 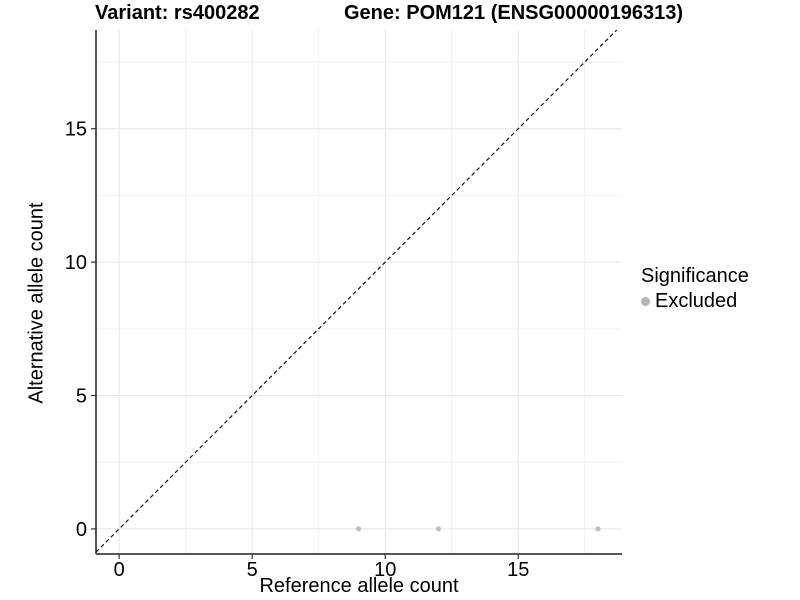 What do you see at coordinates (76, 263) in the screenshot?
I see `y-tick-label: 10` at bounding box center [76, 263].